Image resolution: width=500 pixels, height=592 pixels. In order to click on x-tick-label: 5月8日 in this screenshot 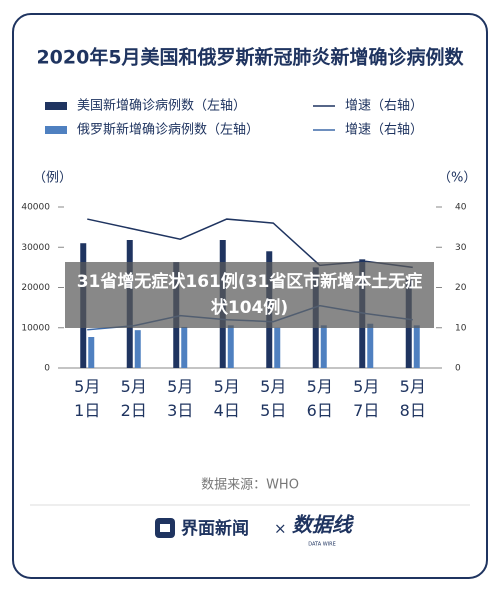, I will do `click(412, 398)`.